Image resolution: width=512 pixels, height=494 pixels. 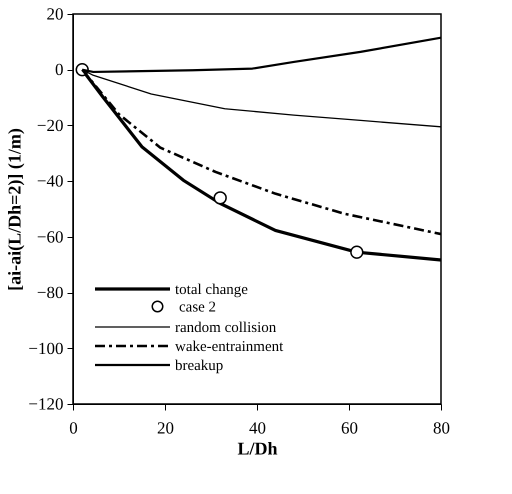 What do you see at coordinates (46, 404) in the screenshot?
I see `y-tick-label: −120` at bounding box center [46, 404].